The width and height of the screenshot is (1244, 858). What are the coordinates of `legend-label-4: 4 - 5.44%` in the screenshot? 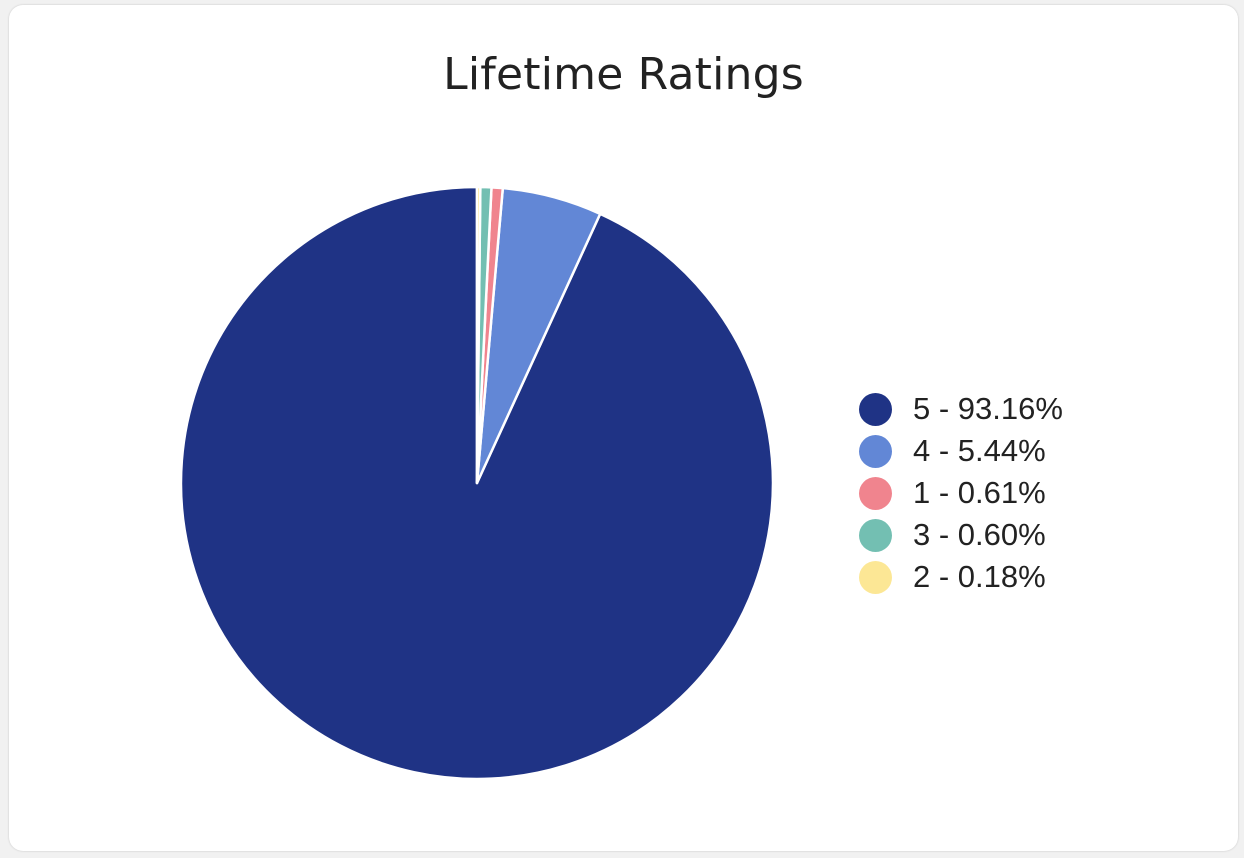 It's located at (979, 450).